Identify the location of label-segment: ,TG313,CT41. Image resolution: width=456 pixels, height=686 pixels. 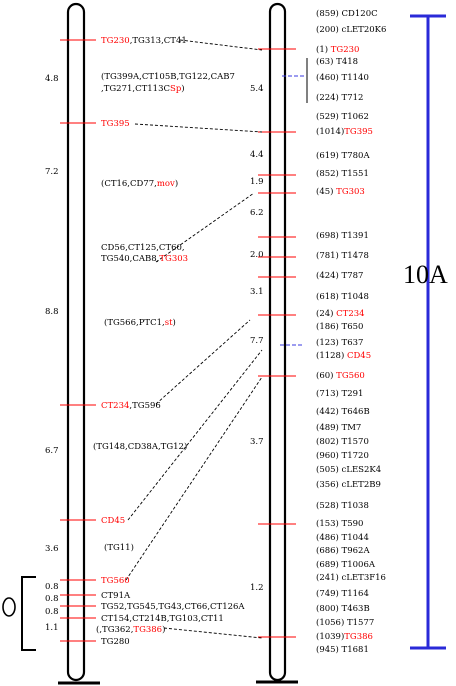
(158, 41).